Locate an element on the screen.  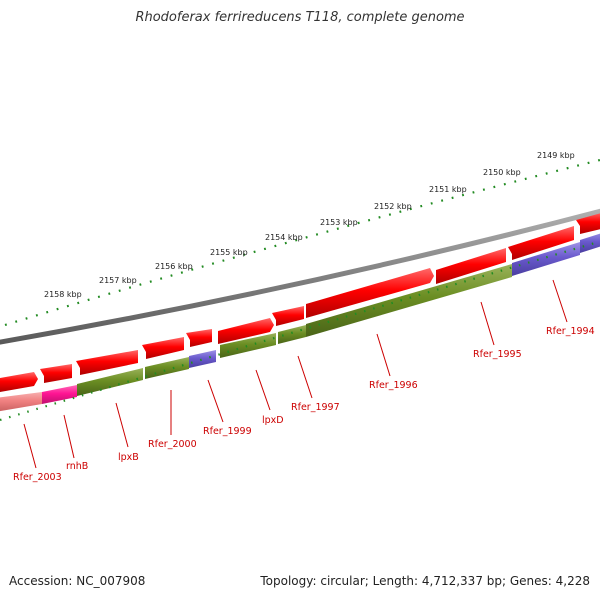
scale-tick-label: 2153 kbp is located at coordinates (339, 222).